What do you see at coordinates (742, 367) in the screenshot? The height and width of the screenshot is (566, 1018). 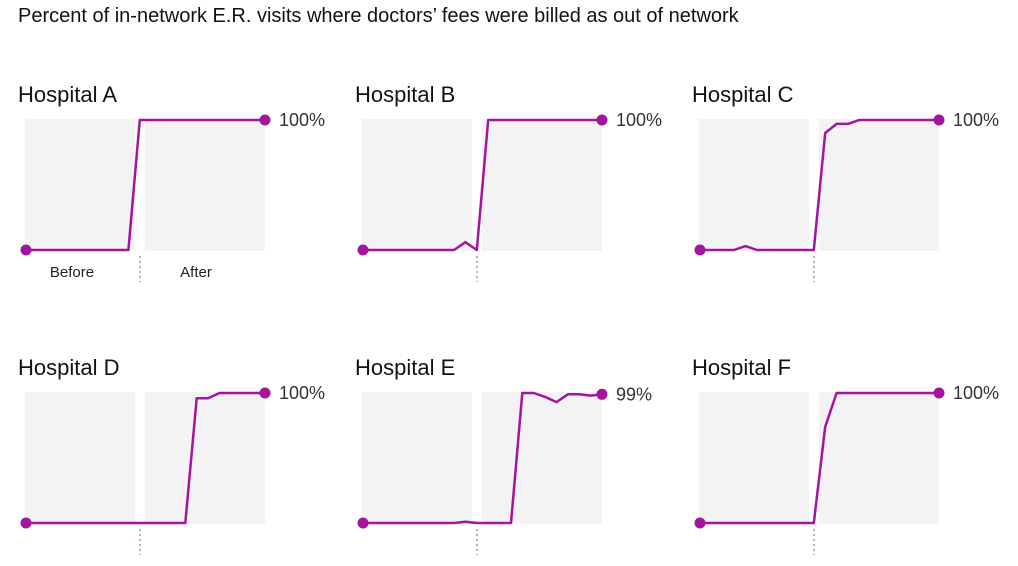 I see `panel-title: Hospital F` at bounding box center [742, 367].